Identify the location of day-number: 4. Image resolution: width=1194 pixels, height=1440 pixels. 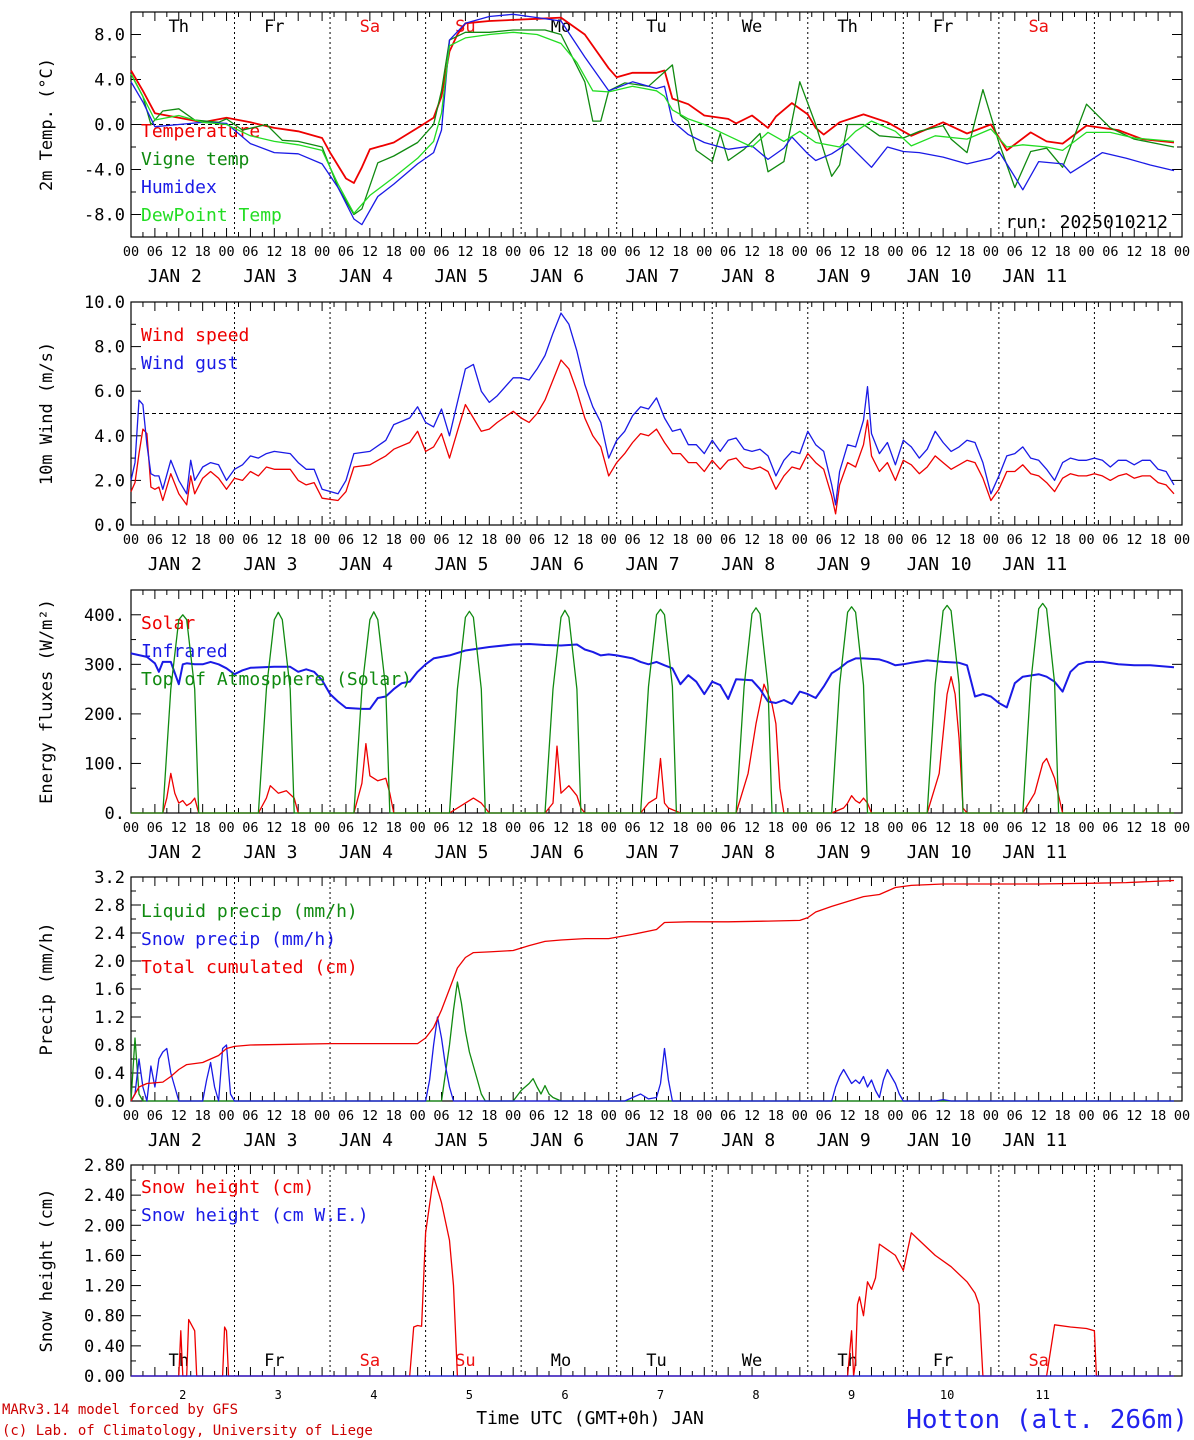
(373, 1395).